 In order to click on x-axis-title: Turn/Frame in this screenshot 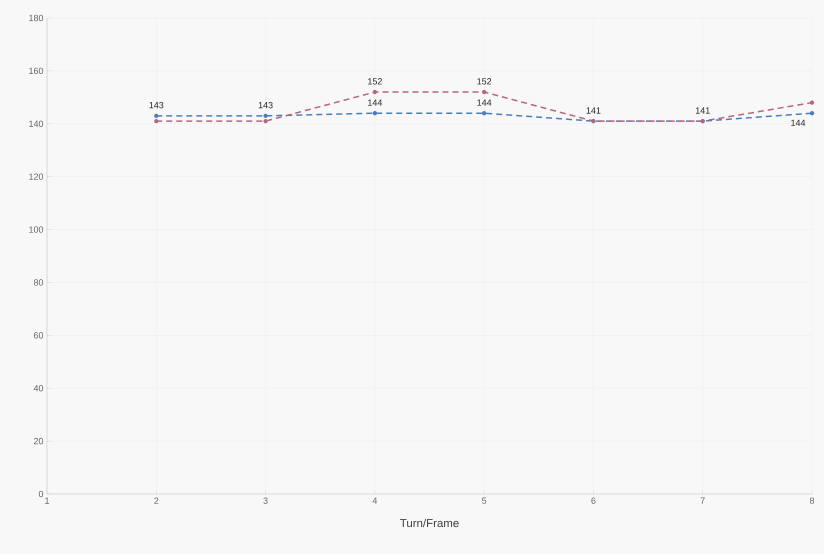, I will do `click(429, 523)`.